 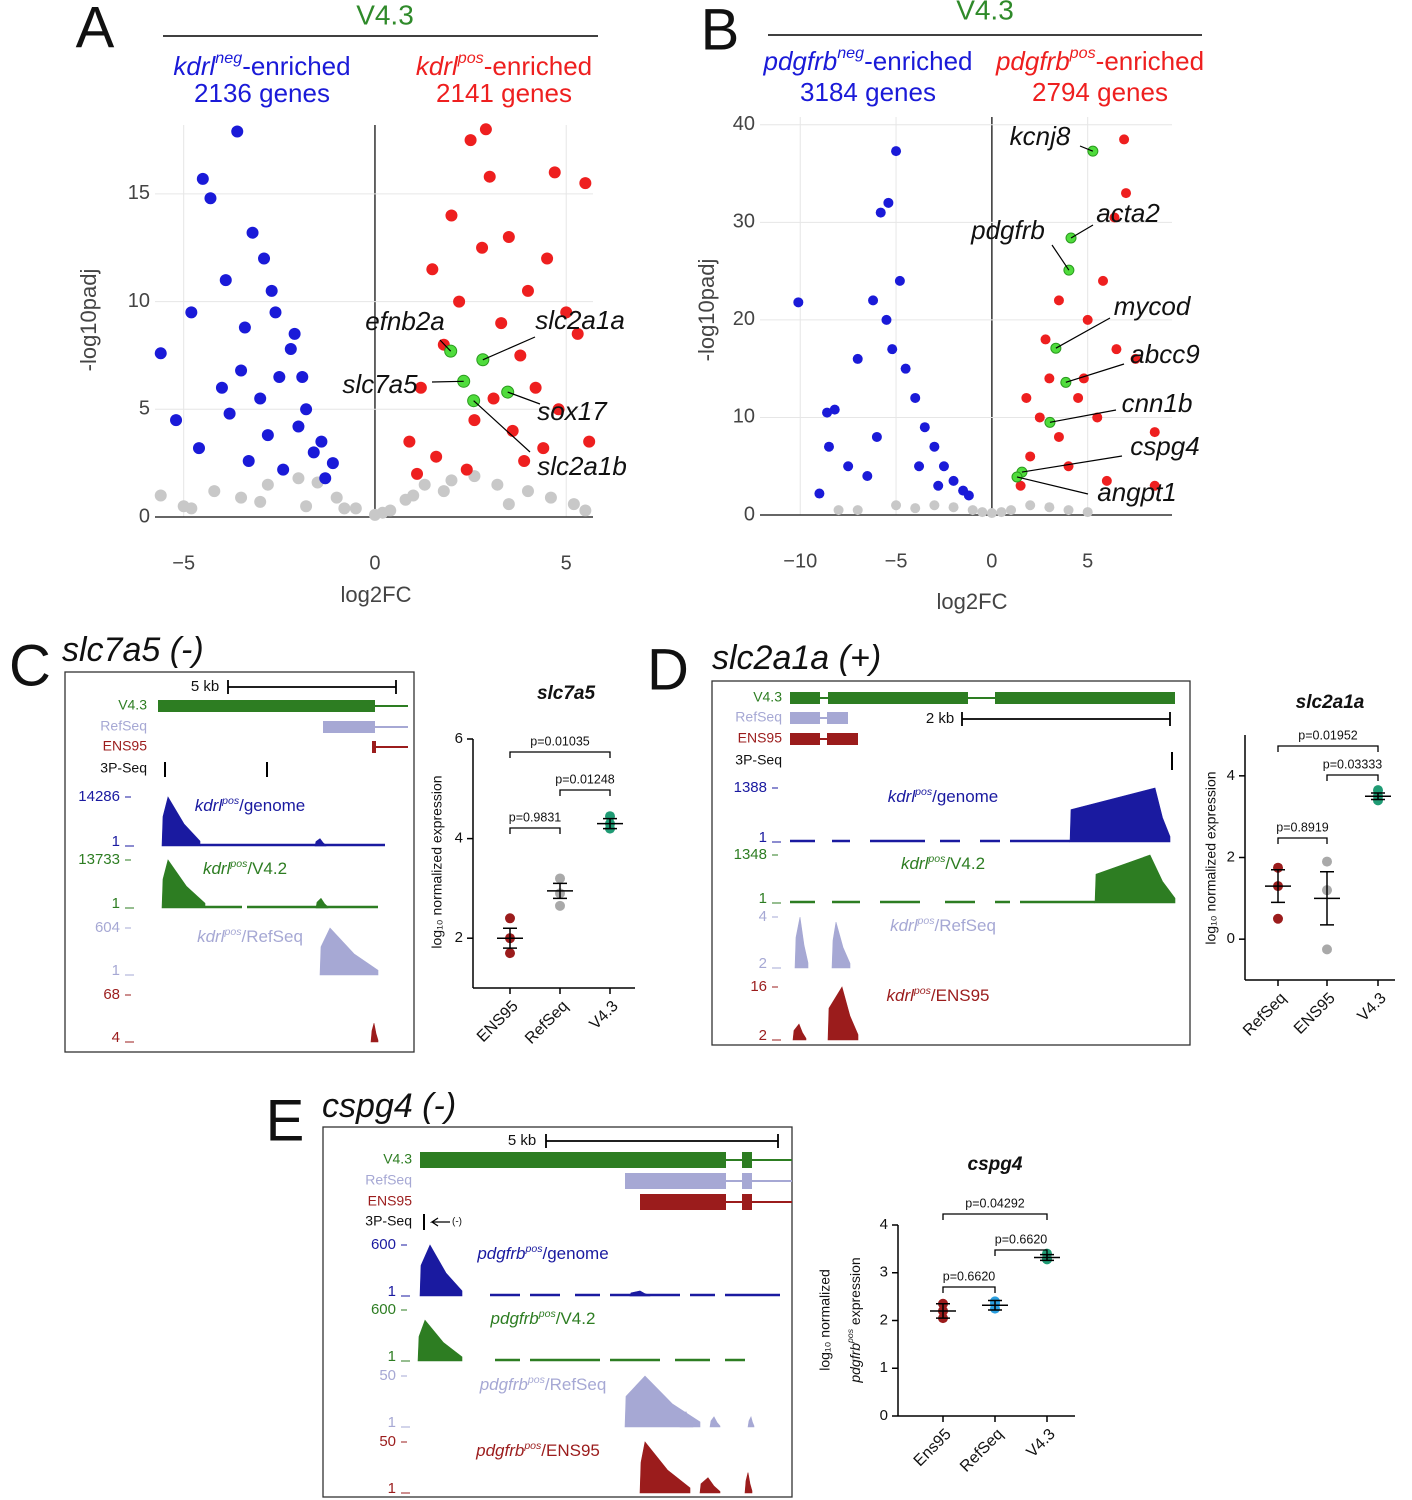 I want to click on y-tick-label: 15, so click(x=139, y=193).